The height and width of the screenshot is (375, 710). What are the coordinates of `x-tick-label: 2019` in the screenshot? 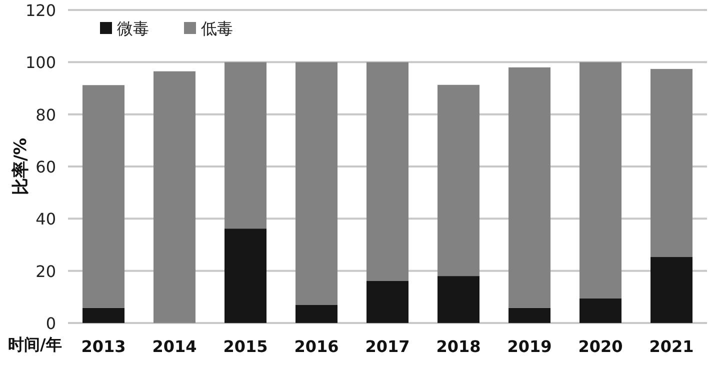 It's located at (529, 346).